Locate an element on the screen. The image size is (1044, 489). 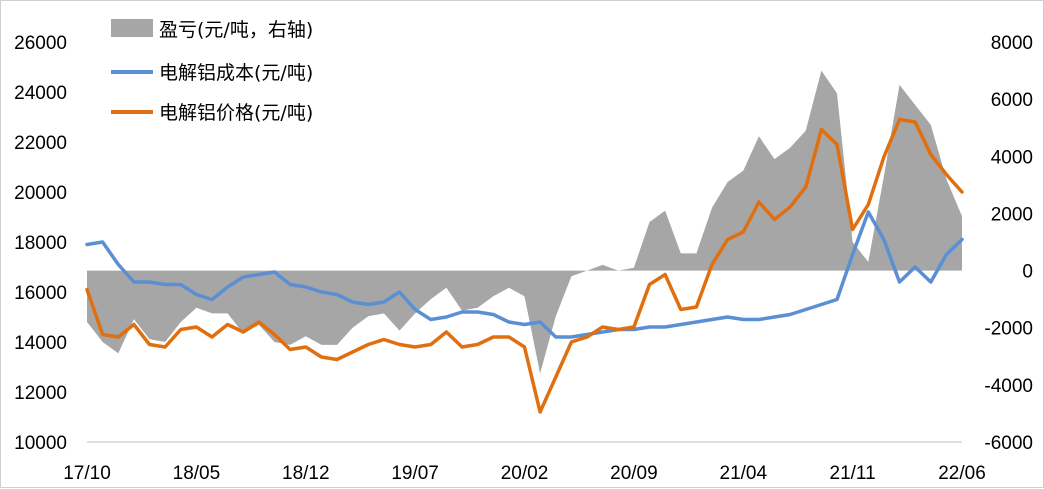
left-axis-tick-label: 26000 is located at coordinates (40, 43).